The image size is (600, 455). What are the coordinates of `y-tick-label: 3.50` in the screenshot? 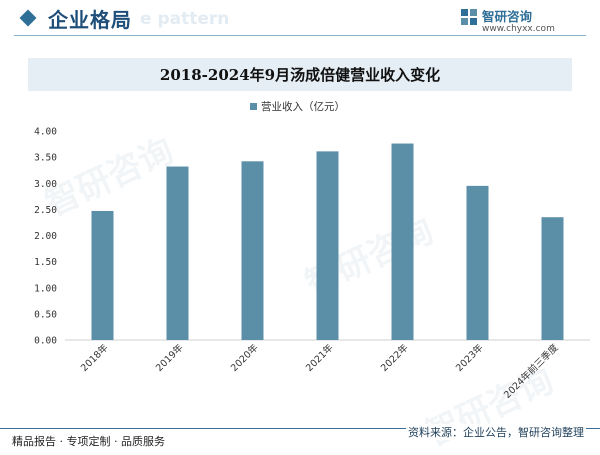 It's located at (45, 158).